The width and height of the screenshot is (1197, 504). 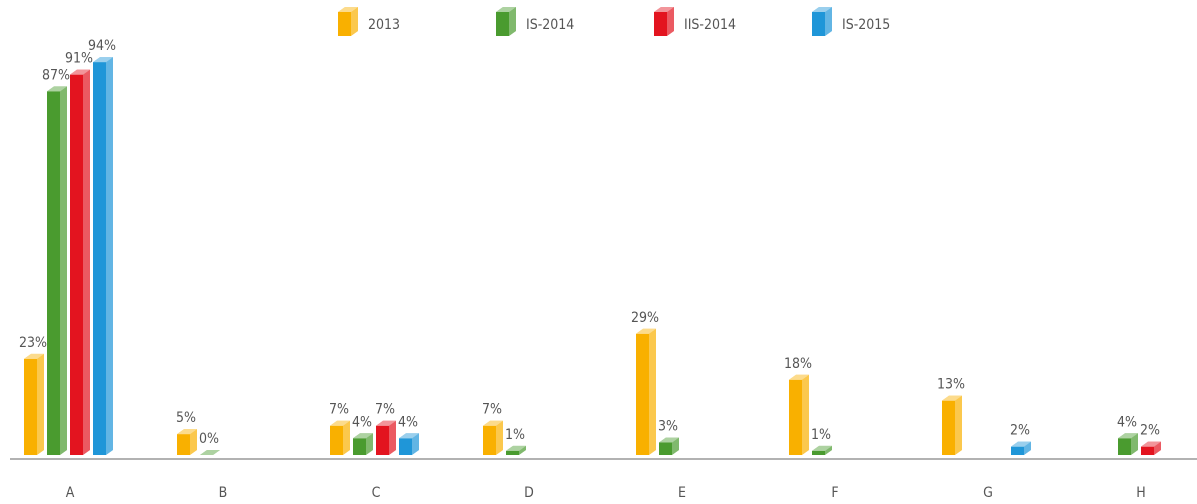 What do you see at coordinates (70, 493) in the screenshot?
I see `x-tick-label: A` at bounding box center [70, 493].